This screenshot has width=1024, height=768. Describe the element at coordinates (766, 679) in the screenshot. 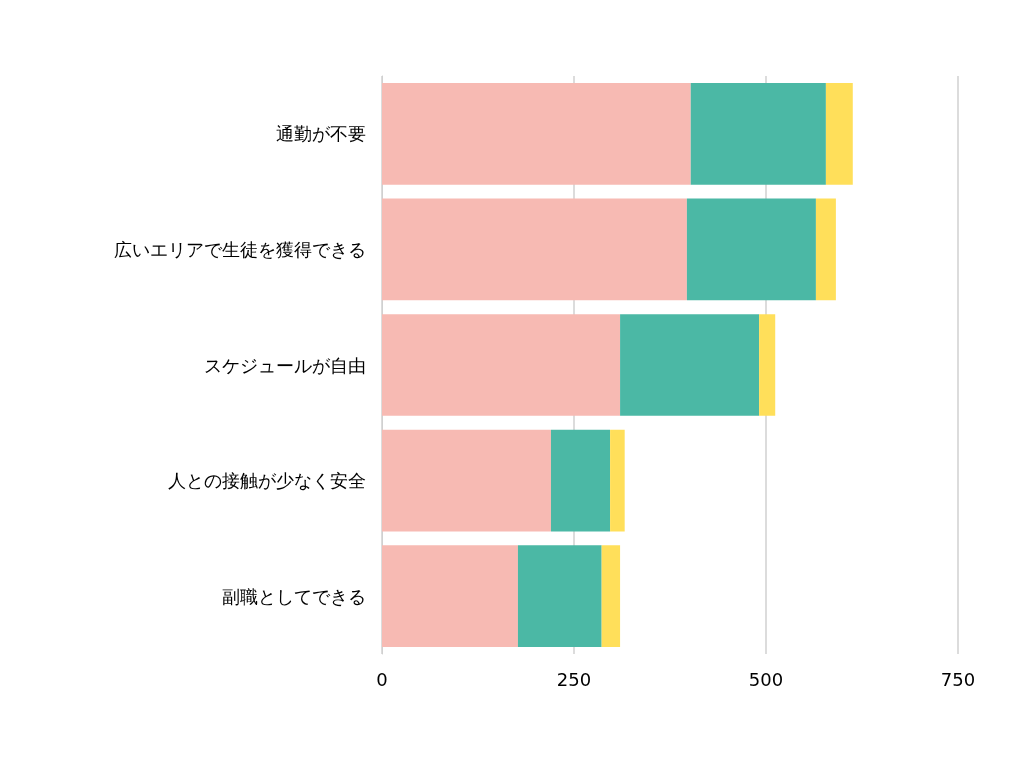

I see `x-tick-label: 500` at that location.